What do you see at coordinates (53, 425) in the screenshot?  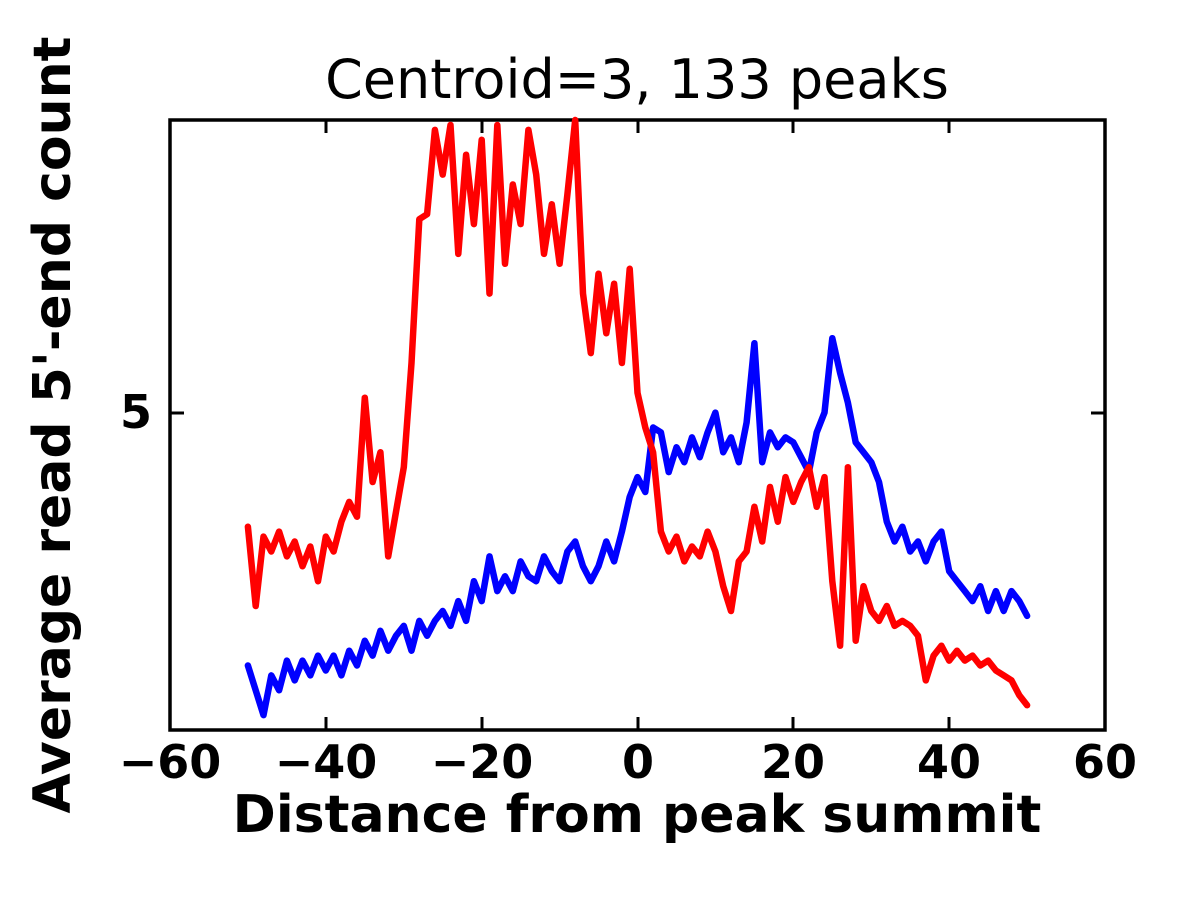 I see `y-axis-label: Average read 5'-end count` at bounding box center [53, 425].